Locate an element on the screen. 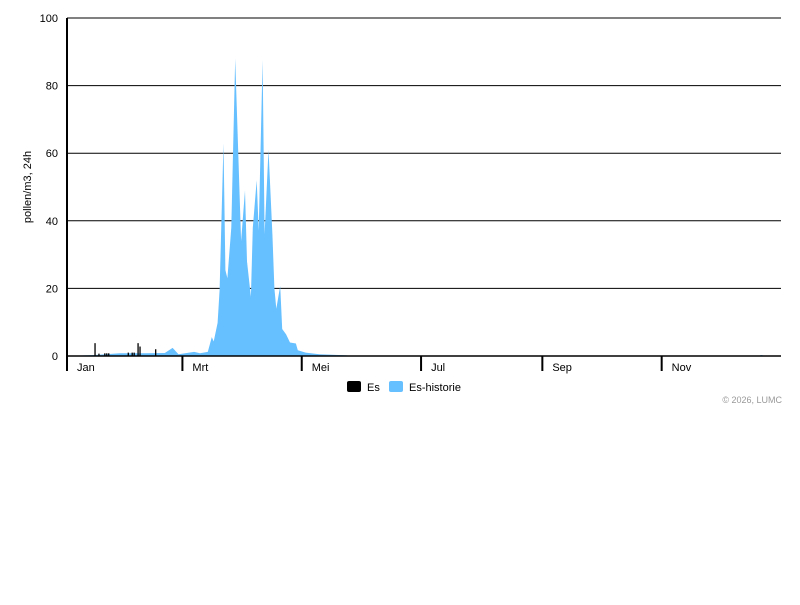 The image size is (800, 605). x-tick-label: Nov is located at coordinates (682, 368).